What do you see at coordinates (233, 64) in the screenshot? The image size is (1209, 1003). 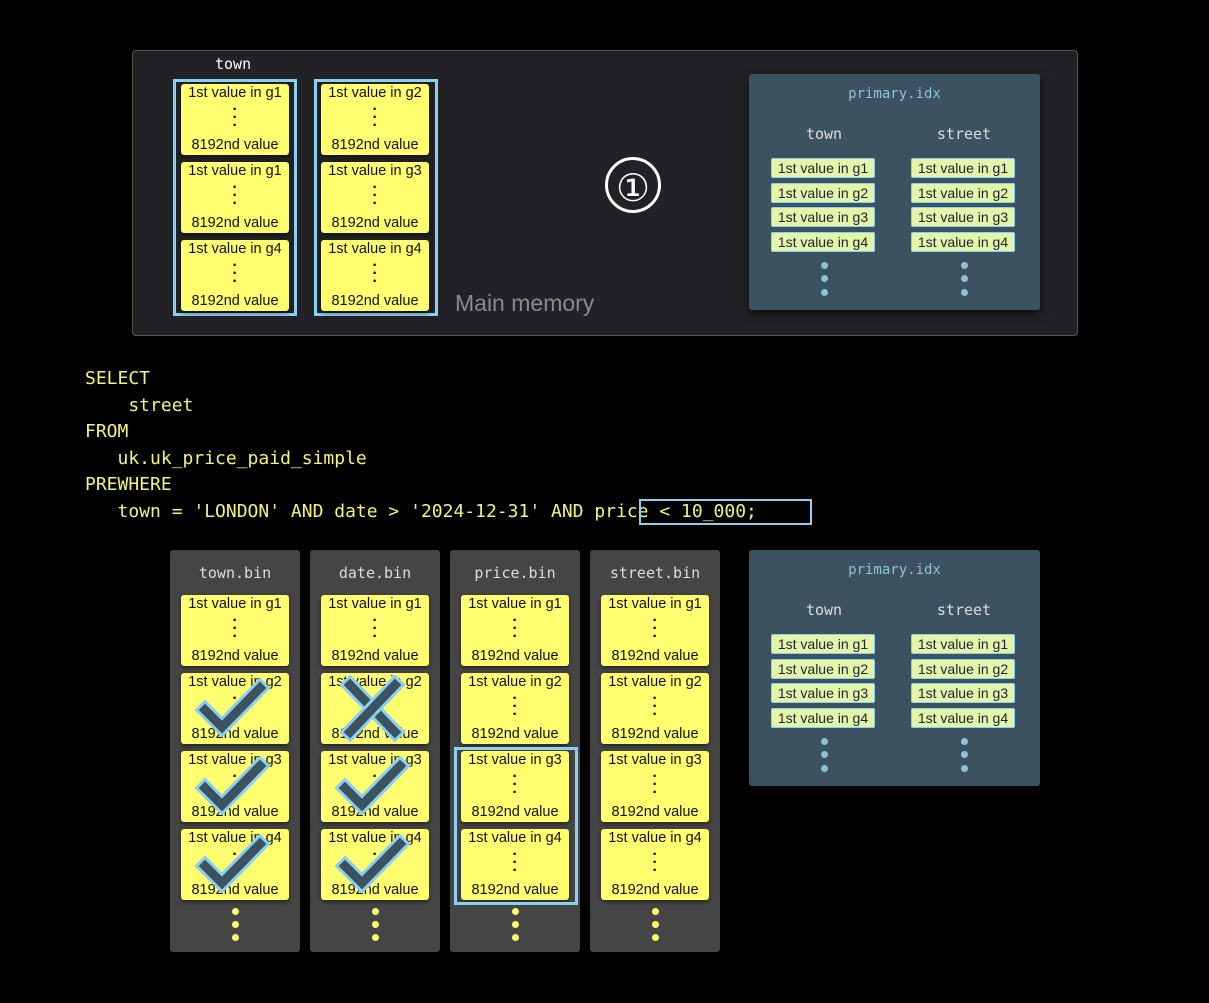 I see `memory-column-label: town` at bounding box center [233, 64].